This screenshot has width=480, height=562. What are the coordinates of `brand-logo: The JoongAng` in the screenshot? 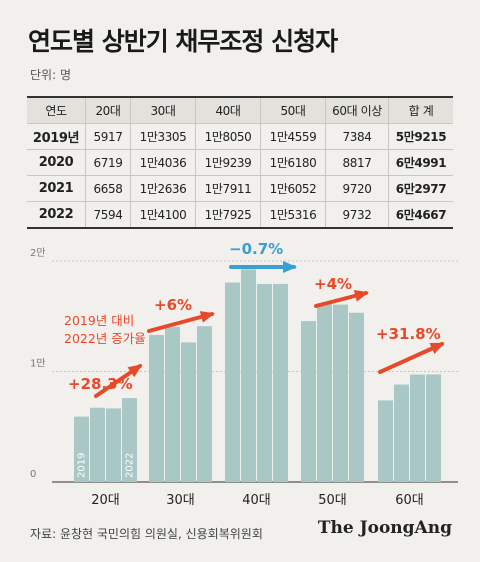 It's located at (384, 528).